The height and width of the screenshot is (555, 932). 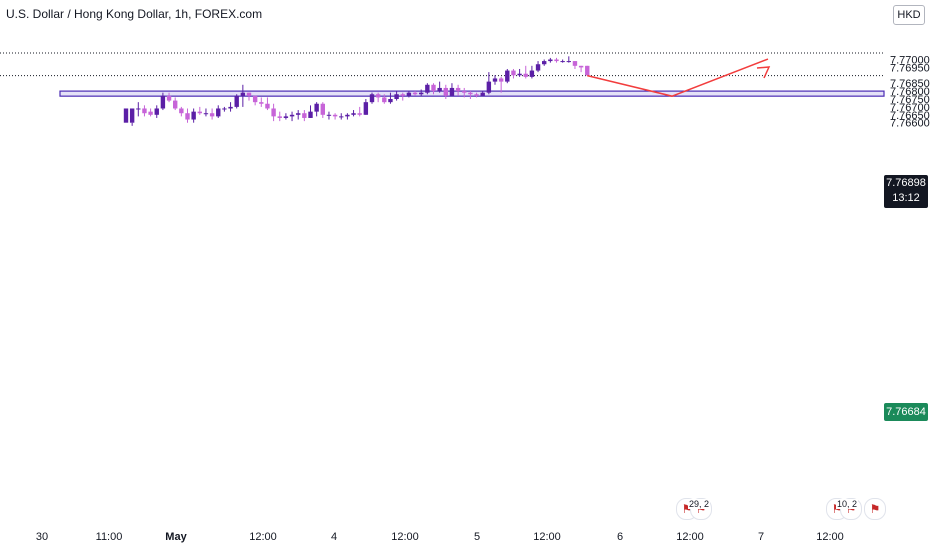 What do you see at coordinates (176, 537) in the screenshot?
I see `x-tick-label: May` at bounding box center [176, 537].